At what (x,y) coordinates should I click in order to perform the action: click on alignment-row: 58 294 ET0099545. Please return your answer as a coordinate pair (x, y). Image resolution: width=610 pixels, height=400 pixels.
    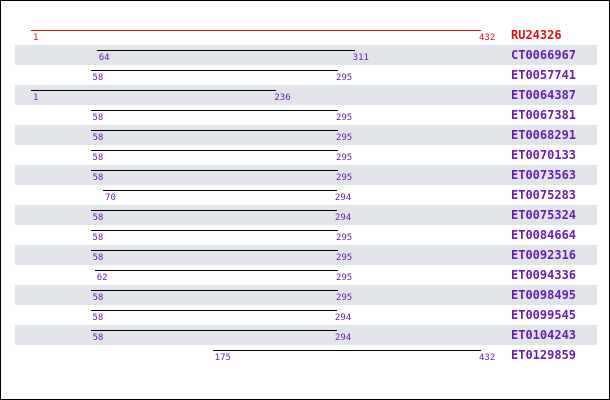
    Looking at the image, I should click on (306, 315).